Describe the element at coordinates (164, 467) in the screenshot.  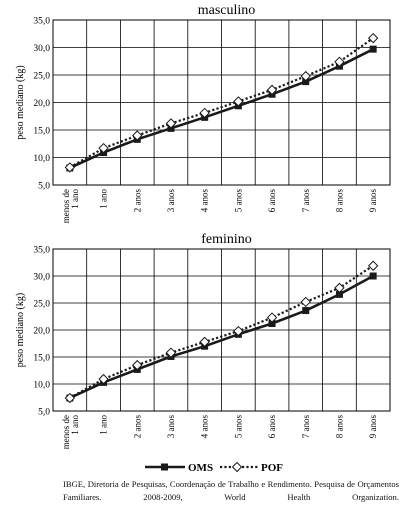
I see `legend-marker-oms` at that location.